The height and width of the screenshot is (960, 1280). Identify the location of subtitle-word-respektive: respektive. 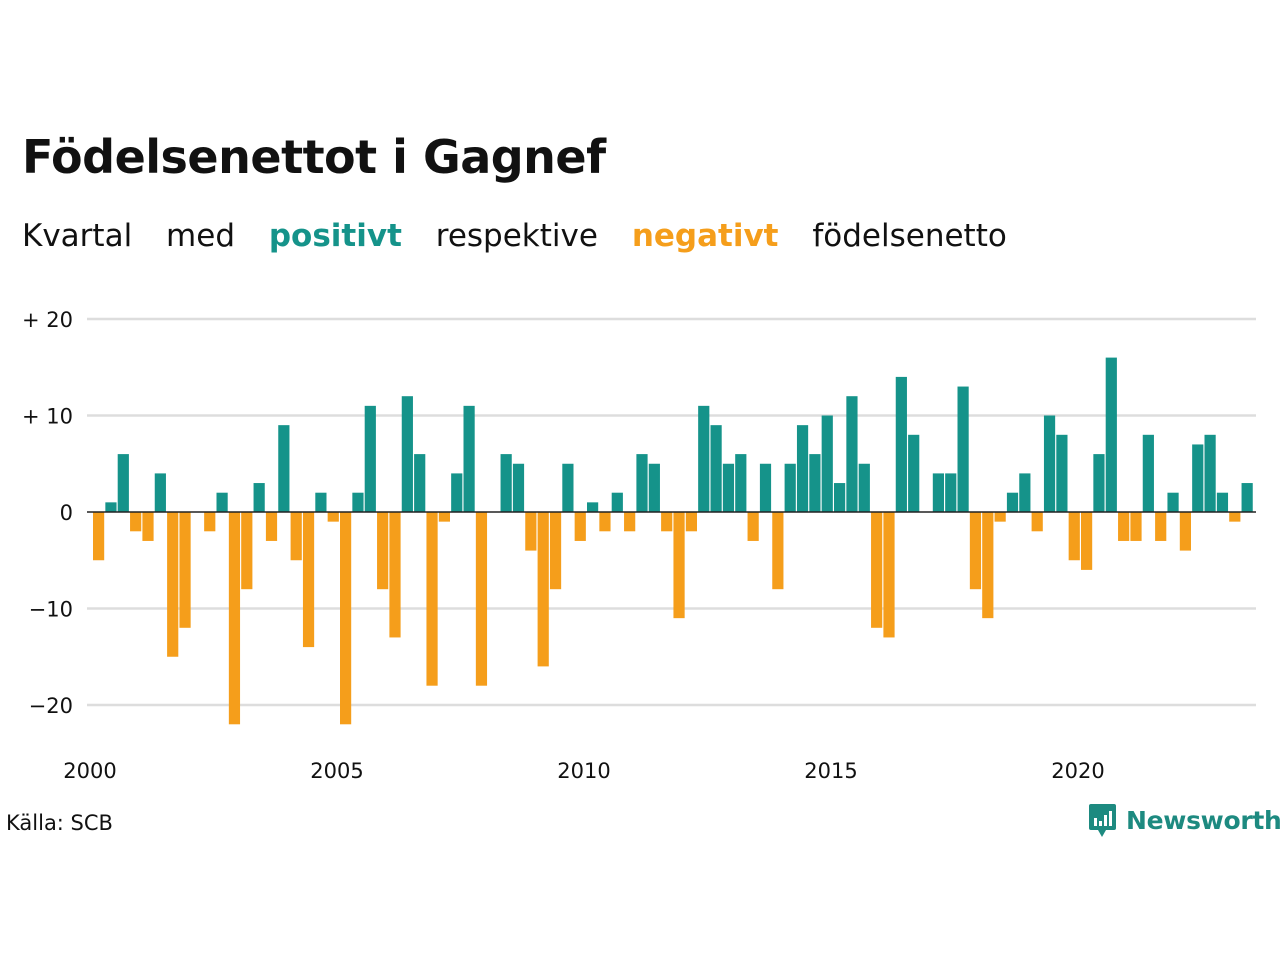
(516, 236).